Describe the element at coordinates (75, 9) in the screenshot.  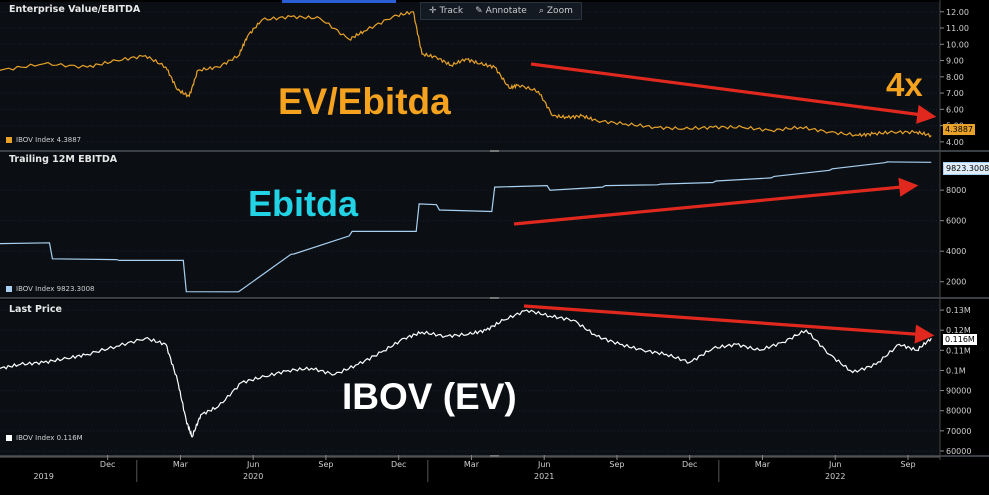
I see `panel-title-ev-ebitda: Enterprise Value/EBITDA` at that location.